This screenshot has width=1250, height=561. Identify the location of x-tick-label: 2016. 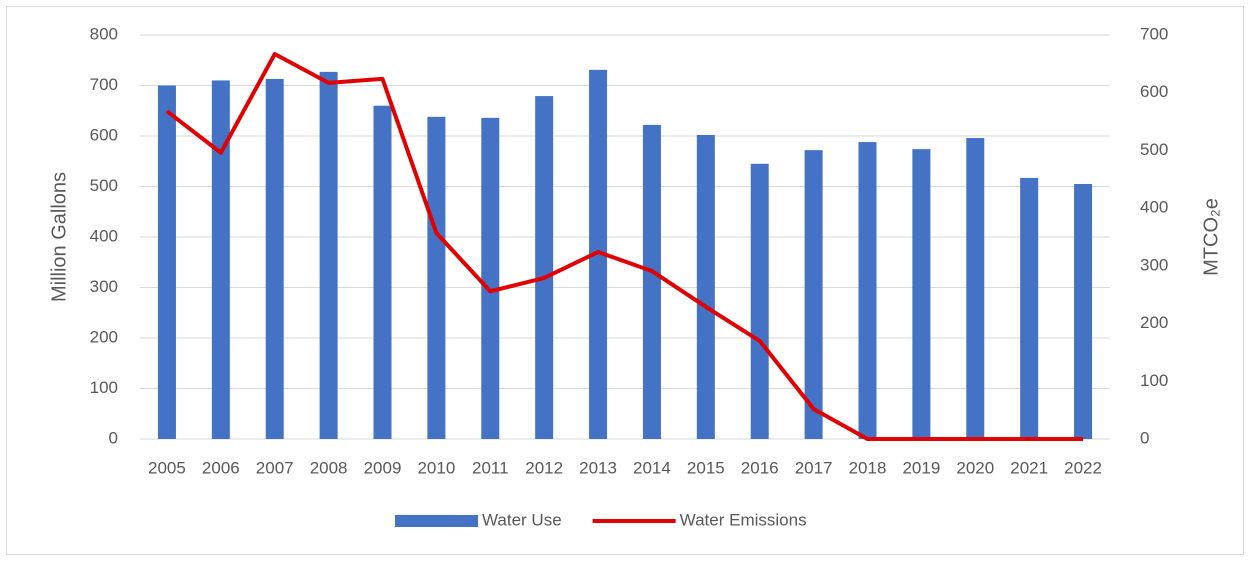
(760, 467).